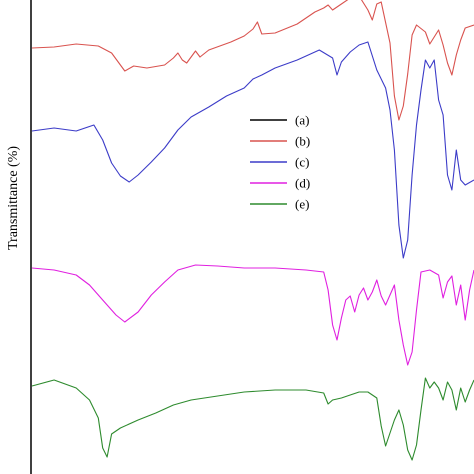 The height and width of the screenshot is (474, 474). What do you see at coordinates (302, 141) in the screenshot?
I see `legend-label-2: (b)` at bounding box center [302, 141].